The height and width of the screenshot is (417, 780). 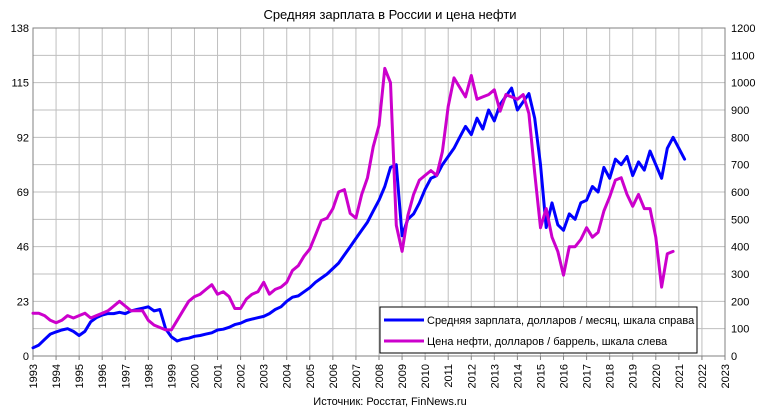 What do you see at coordinates (288, 376) in the screenshot?
I see `x-tick-label: 2004` at bounding box center [288, 376].